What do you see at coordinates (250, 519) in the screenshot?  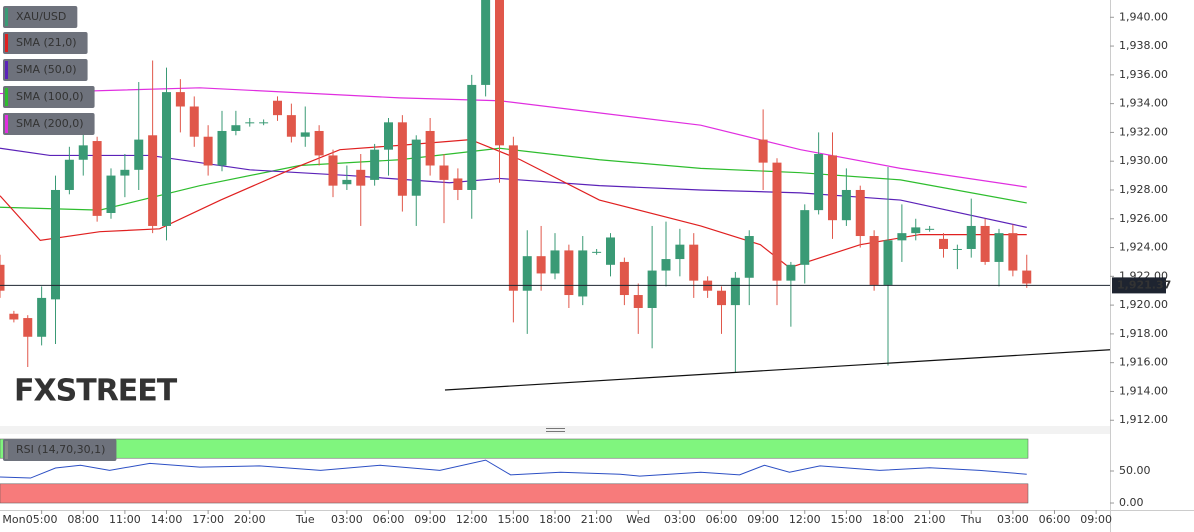 I see `x-tick-label: 20:00` at bounding box center [250, 519].